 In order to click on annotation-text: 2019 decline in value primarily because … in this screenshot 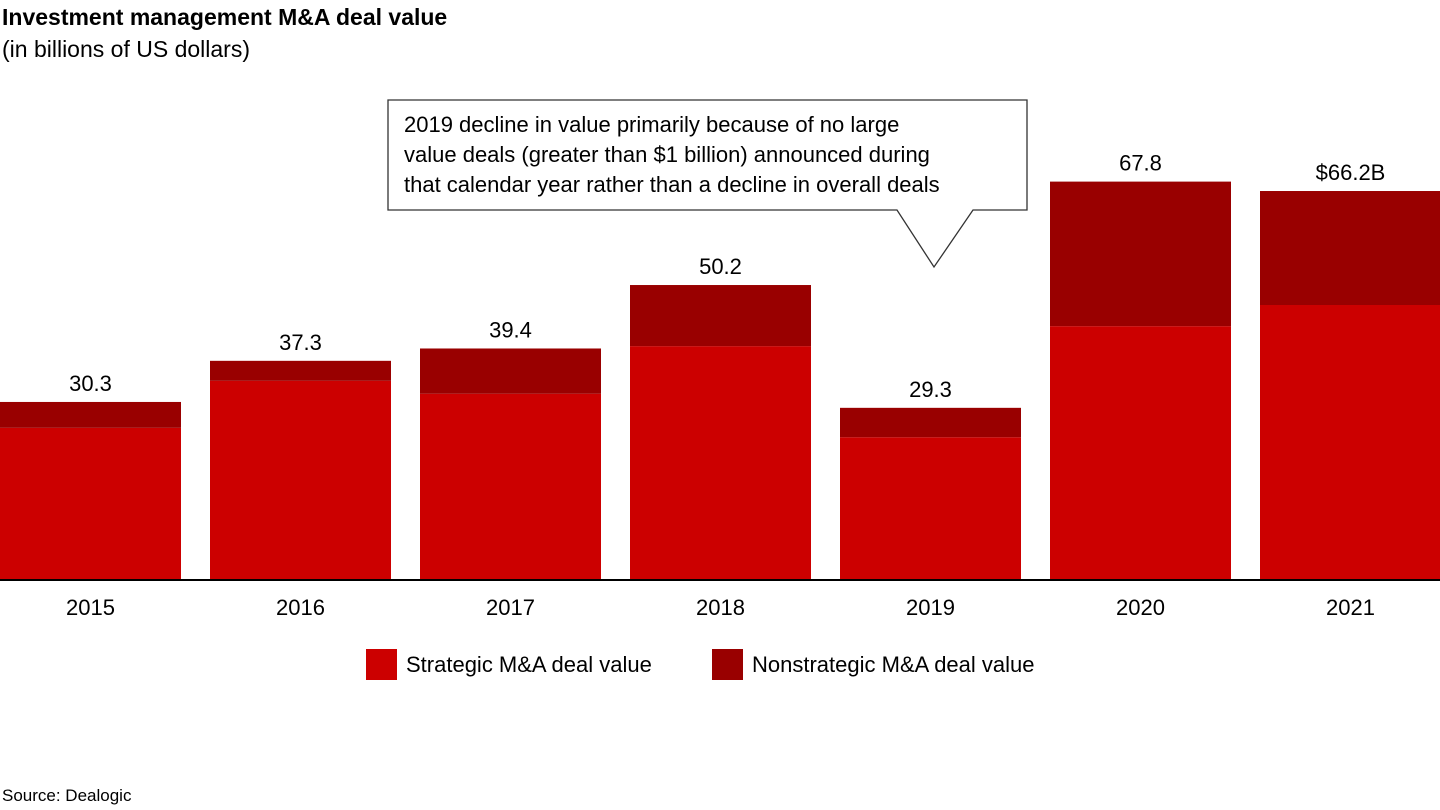, I will do `click(651, 124)`.